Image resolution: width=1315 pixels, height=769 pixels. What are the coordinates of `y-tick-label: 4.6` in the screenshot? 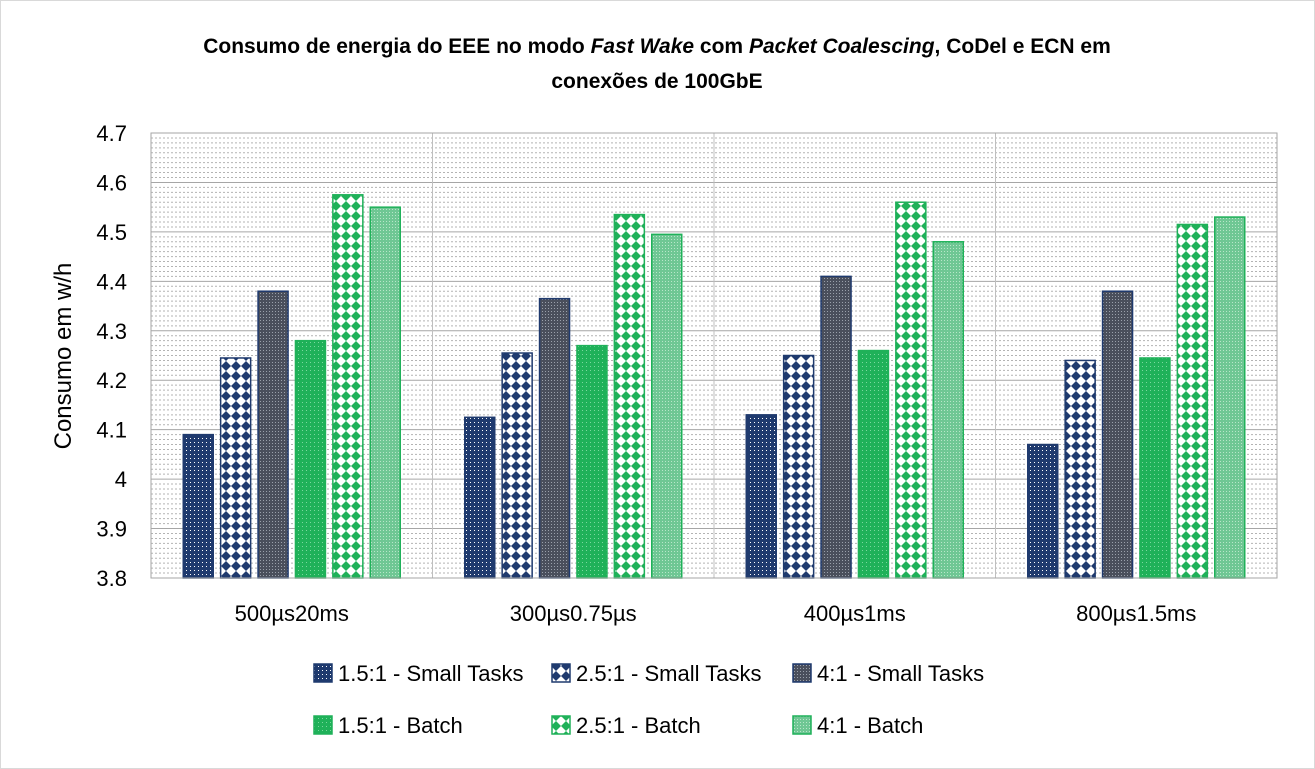 It's located at (111, 182).